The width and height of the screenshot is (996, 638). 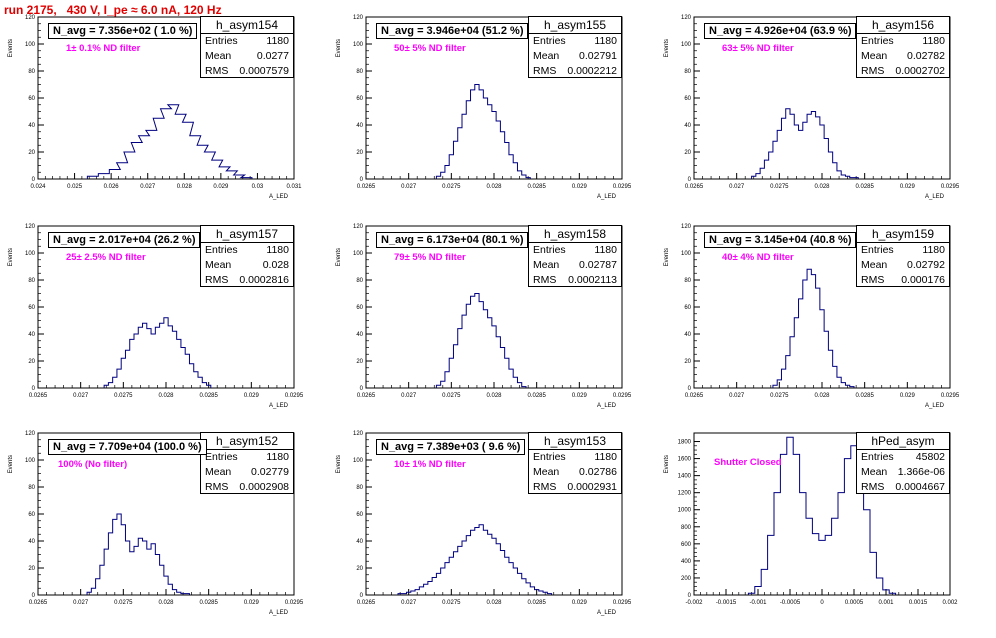 What do you see at coordinates (123, 31) in the screenshot?
I see `navg-header: N_avg = 7.356e+02 ( 1.0 %)` at bounding box center [123, 31].